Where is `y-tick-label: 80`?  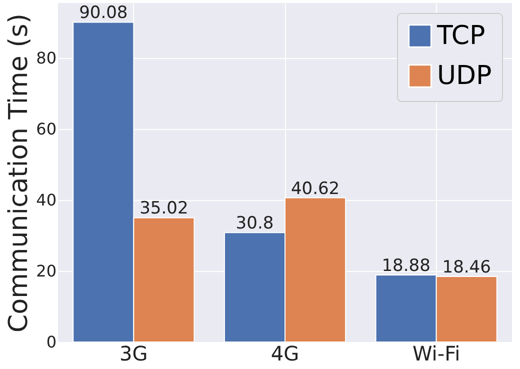
y-tick-label: 80 is located at coordinates (46, 58).